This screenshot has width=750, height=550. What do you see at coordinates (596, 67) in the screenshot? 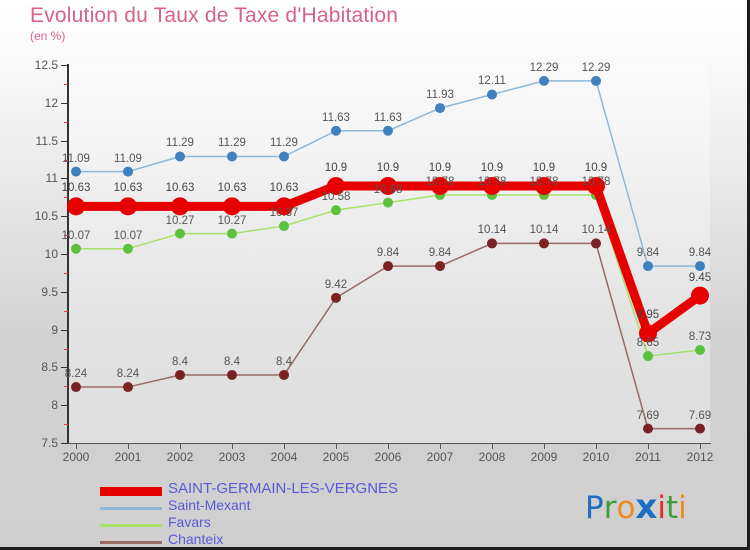
I see `data-point-label: 12.29` at bounding box center [596, 67].